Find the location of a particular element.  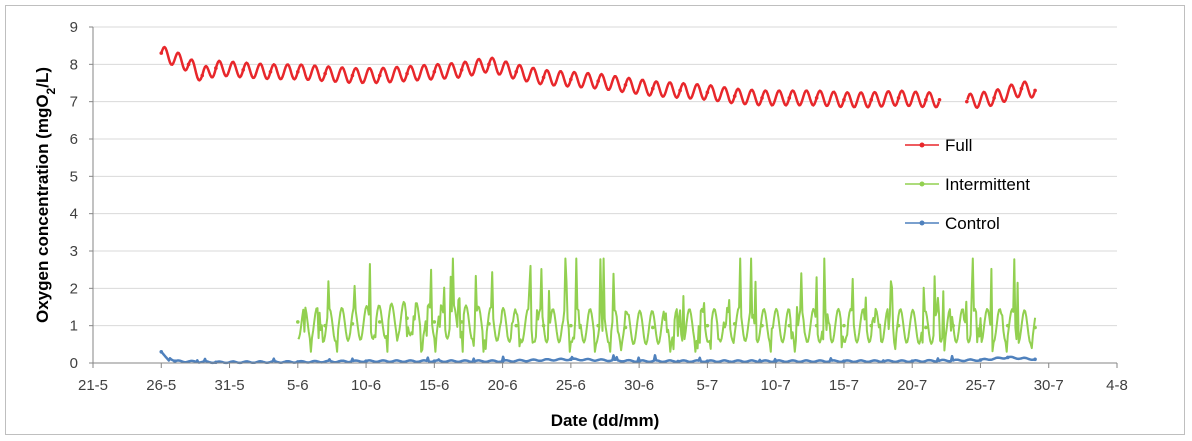

x-tick-label: 31-5 is located at coordinates (230, 385).